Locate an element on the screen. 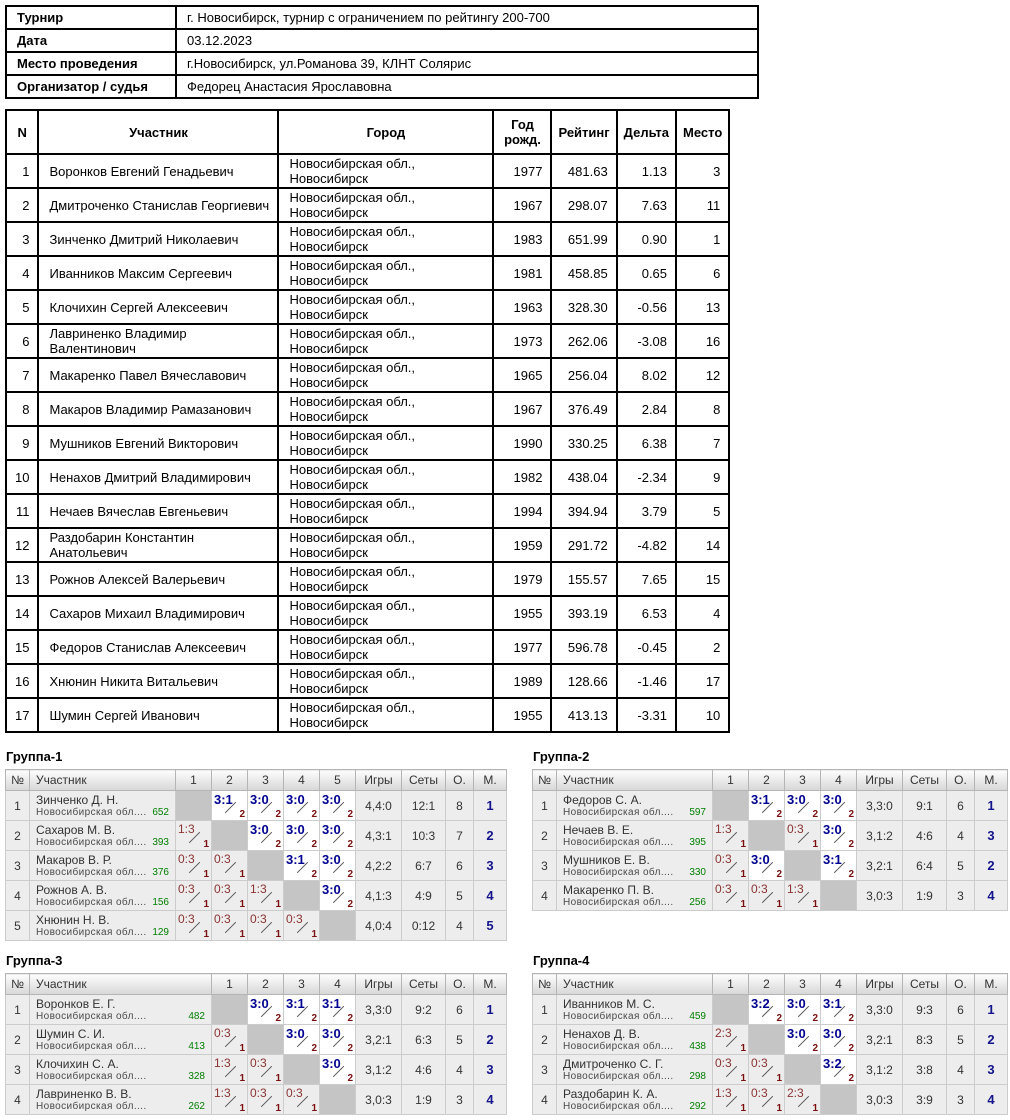 The image size is (1010, 1120). cell-sets: 9:1 is located at coordinates (924, 805).